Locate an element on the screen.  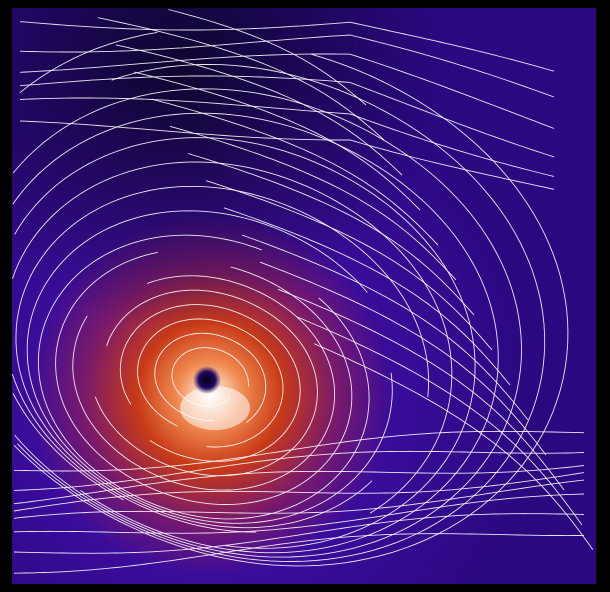
vortex-eye is located at coordinates (207, 380).